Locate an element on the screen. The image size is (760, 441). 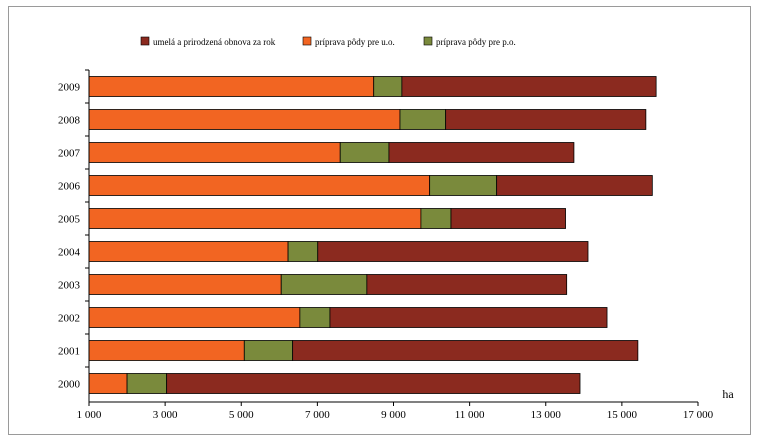
bar-segment-2009-s1 is located at coordinates (388, 86).